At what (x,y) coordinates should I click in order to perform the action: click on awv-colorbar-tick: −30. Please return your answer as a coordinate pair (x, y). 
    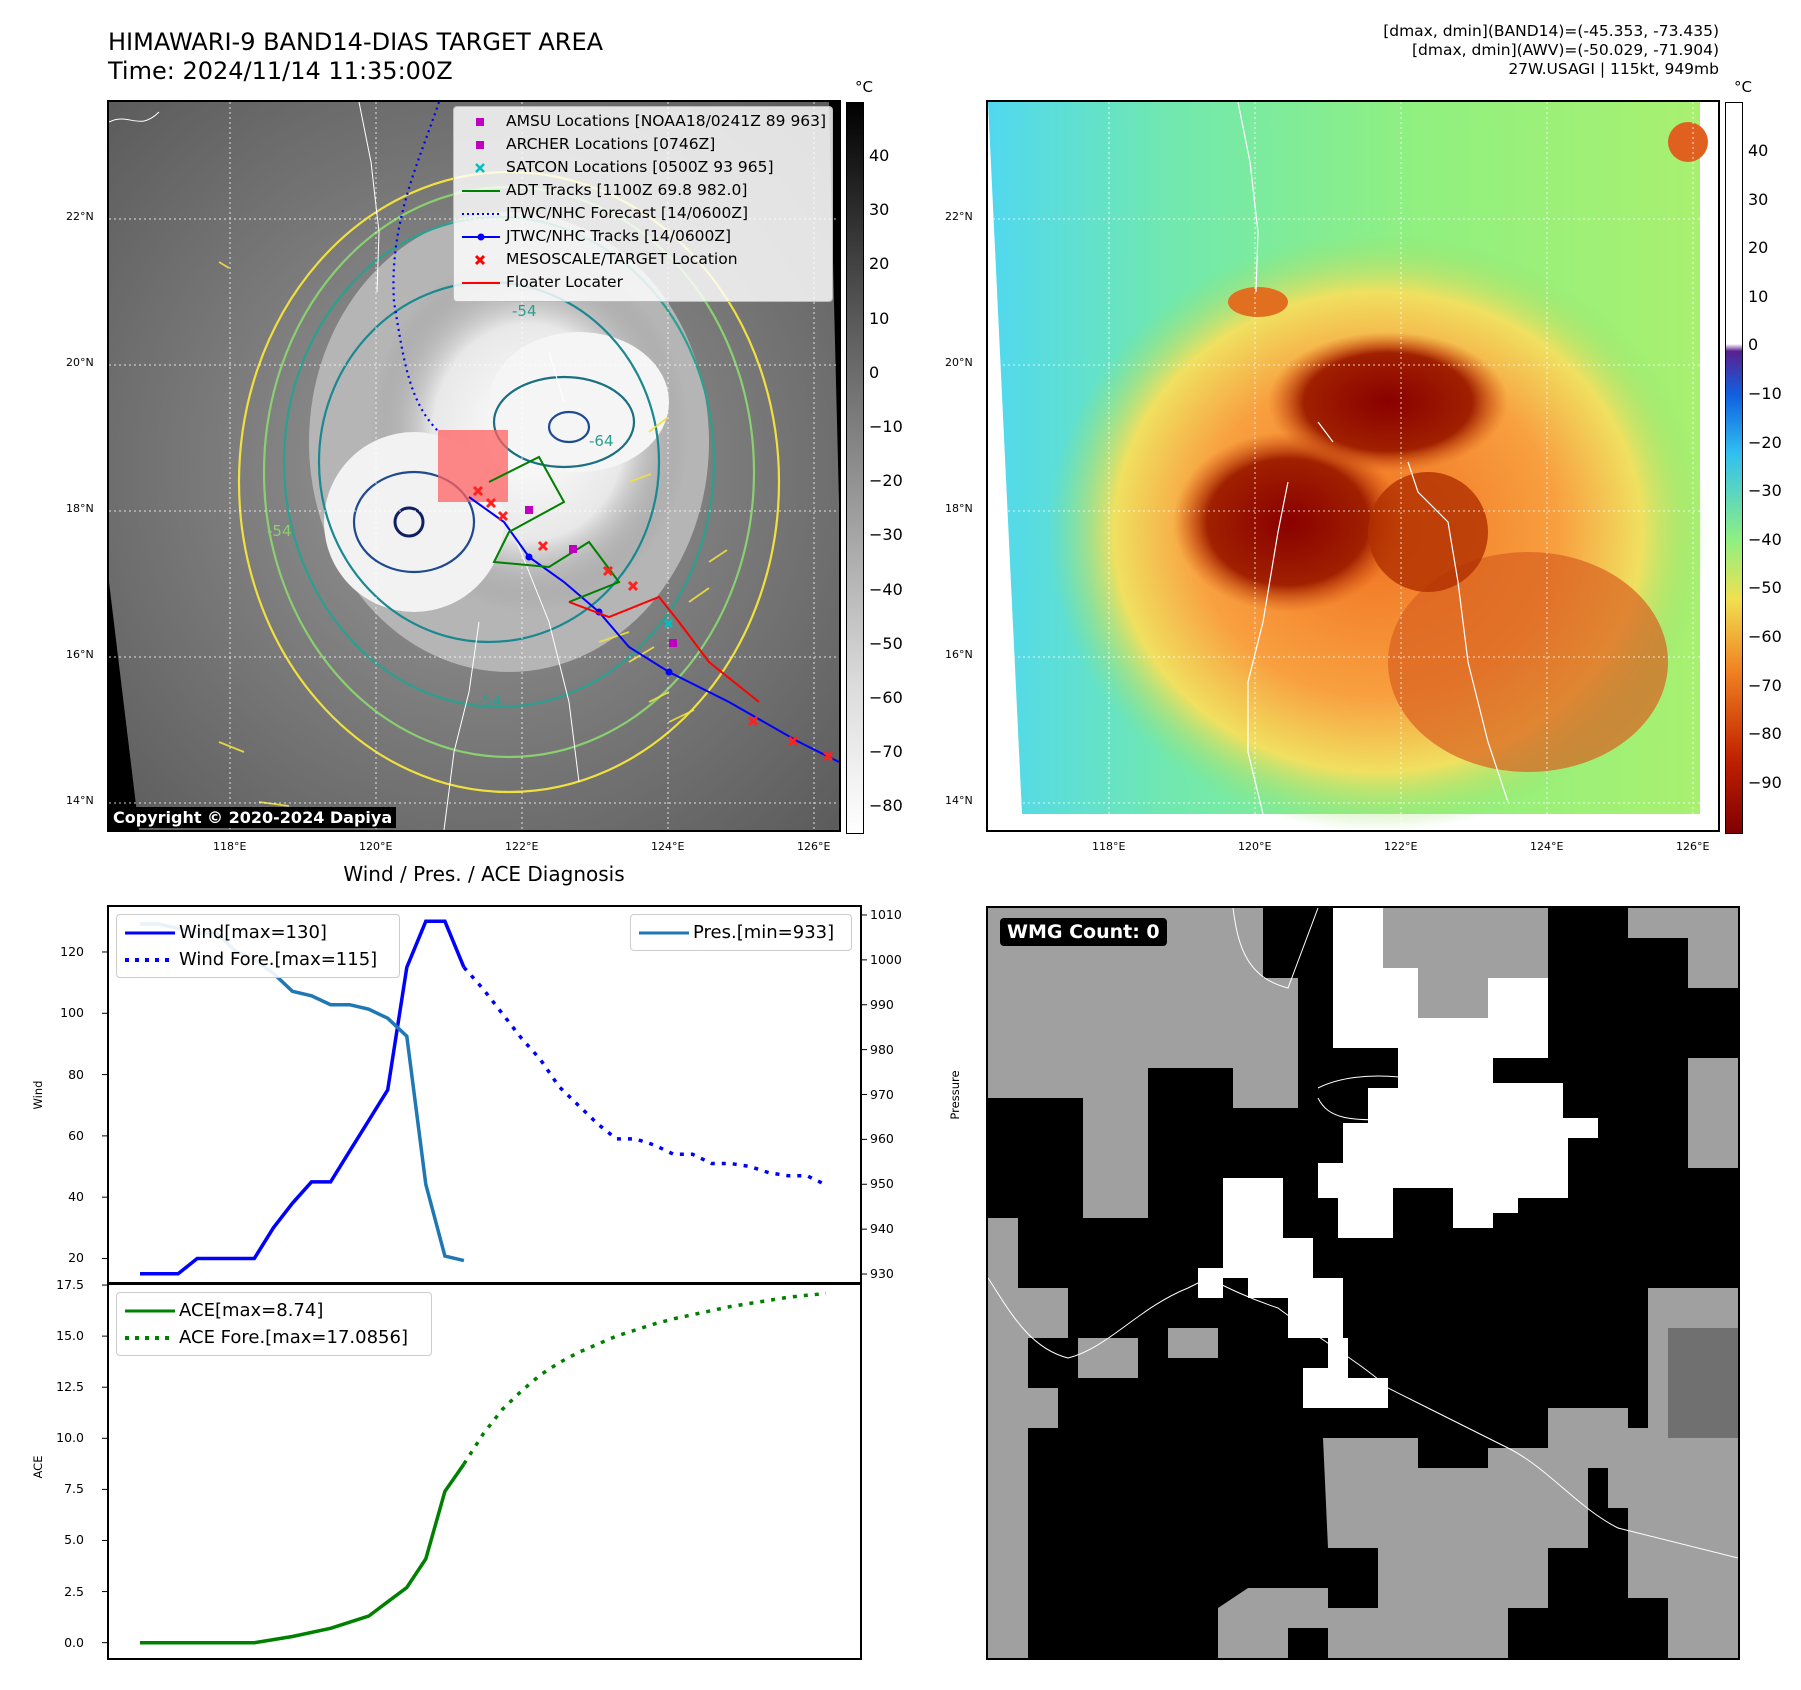
    Looking at the image, I should click on (1765, 491).